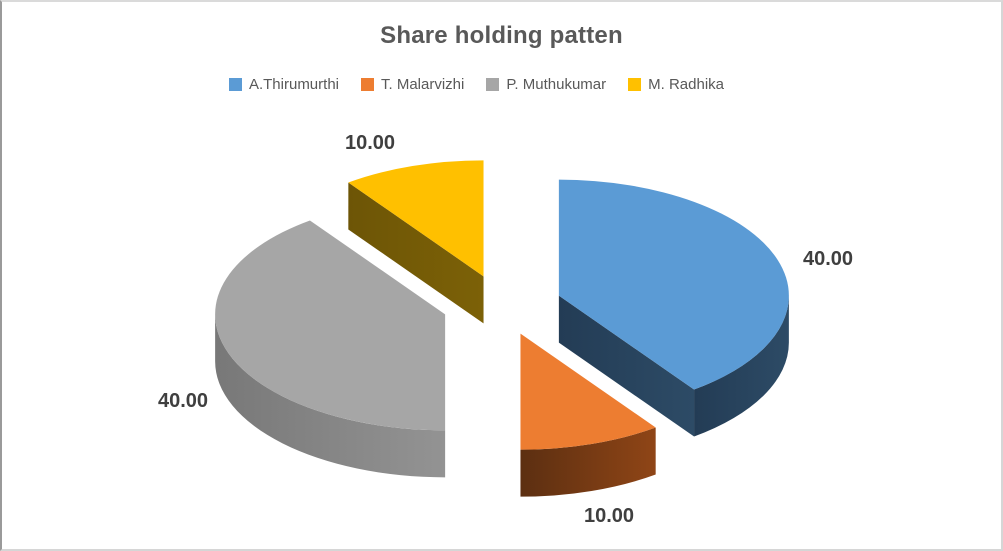  I want to click on legend-label: T. Malarvizhi, so click(423, 84).